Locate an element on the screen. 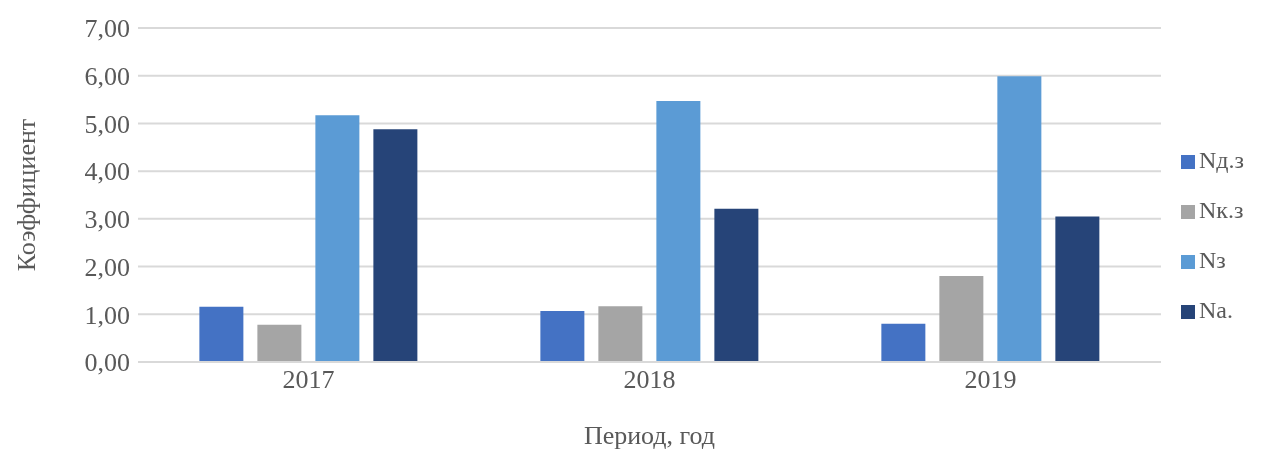 The image size is (1272, 470). y-tick-label: 4,00 is located at coordinates (107, 172).